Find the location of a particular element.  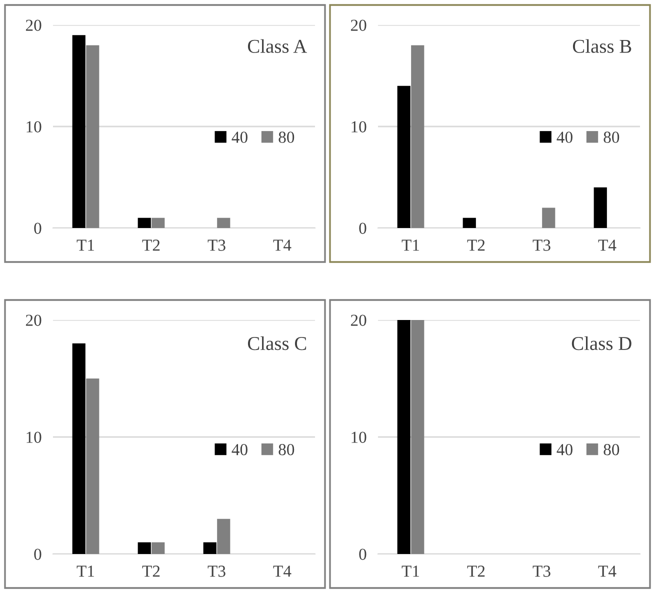

text: Class A is located at coordinates (277, 46).